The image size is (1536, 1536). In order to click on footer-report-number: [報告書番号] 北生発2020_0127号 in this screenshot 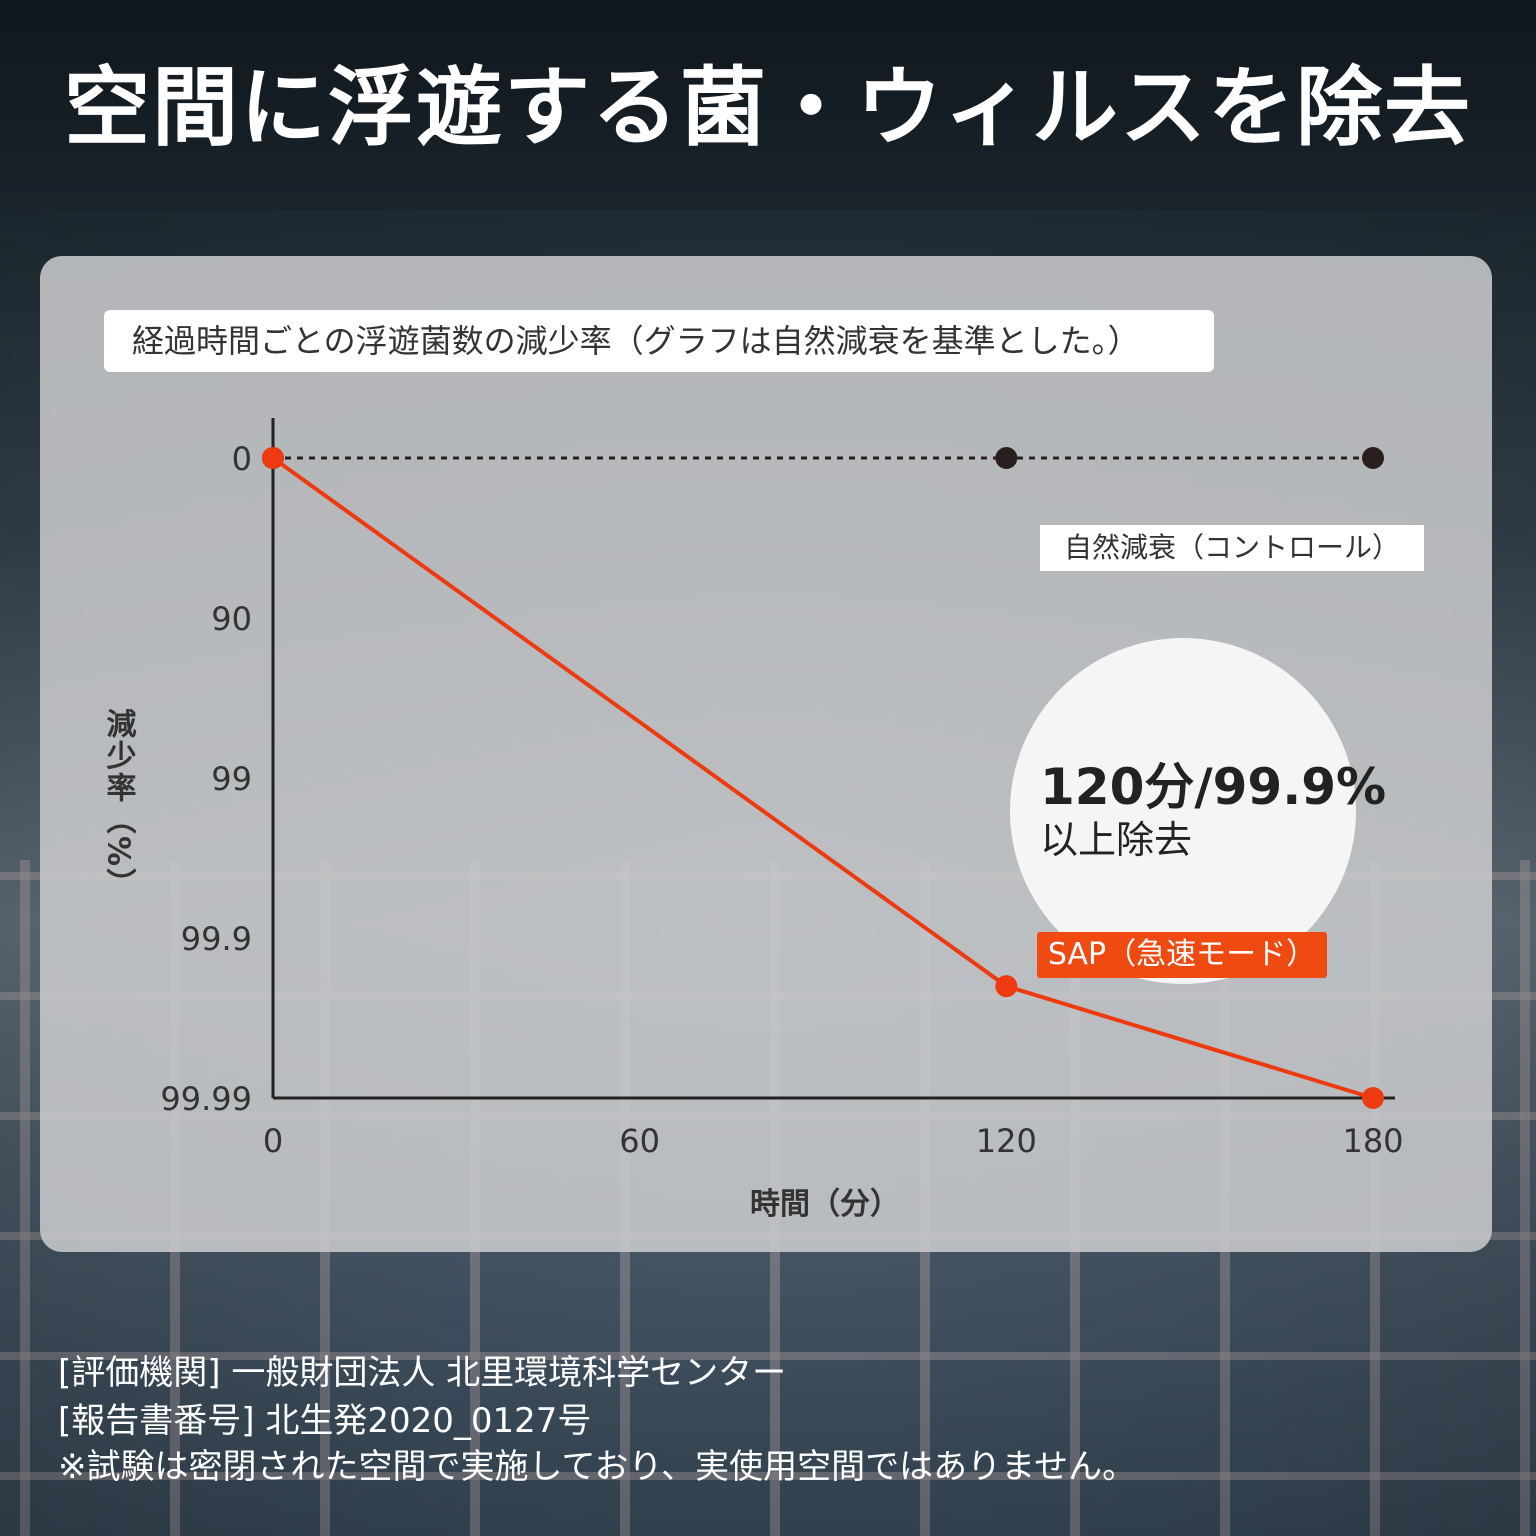, I will do `click(325, 1421)`.